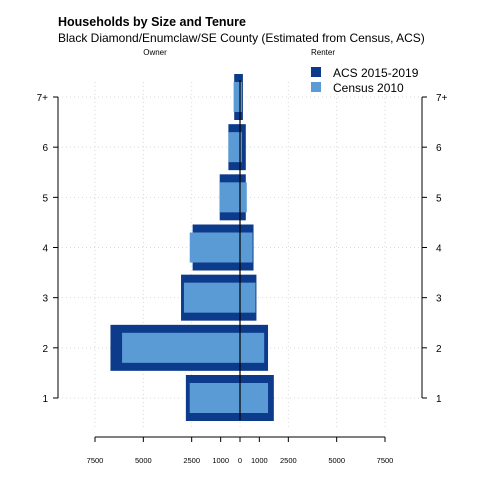  I want to click on y-tick-label-right: 6, so click(439, 148).